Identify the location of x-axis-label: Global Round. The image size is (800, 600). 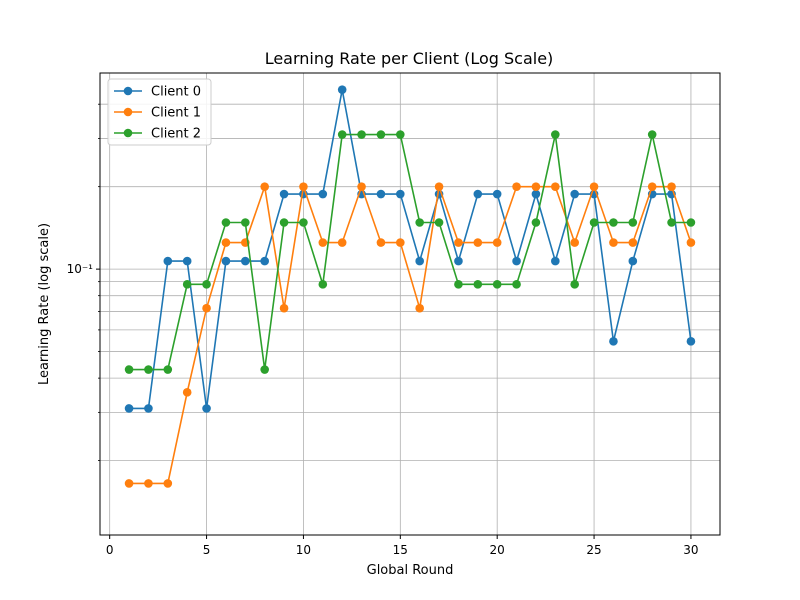
(410, 570).